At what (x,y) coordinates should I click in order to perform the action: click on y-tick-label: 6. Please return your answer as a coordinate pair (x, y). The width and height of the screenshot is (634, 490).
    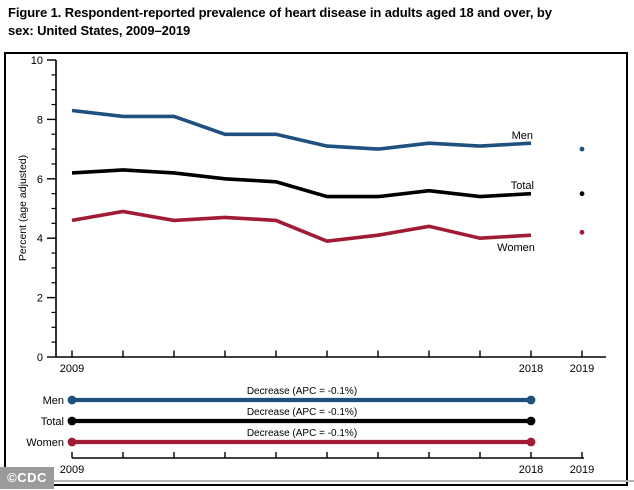
    Looking at the image, I should click on (40, 180).